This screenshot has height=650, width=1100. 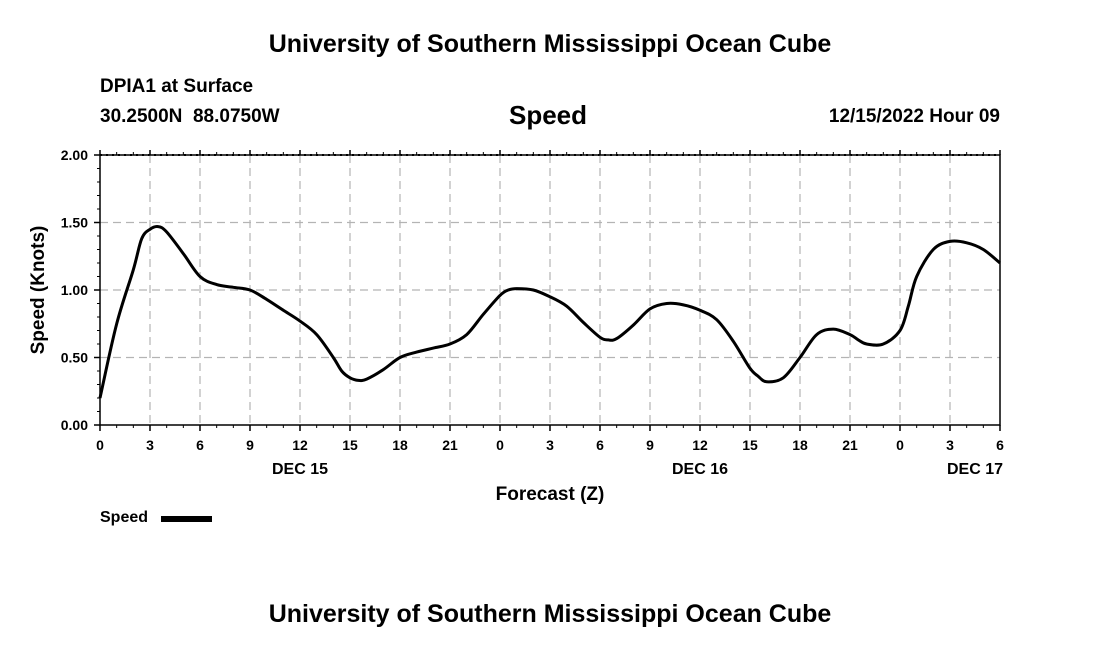 I want to click on day-labels: DEC 15 DEC 16 DEC 17, so click(x=637, y=469).